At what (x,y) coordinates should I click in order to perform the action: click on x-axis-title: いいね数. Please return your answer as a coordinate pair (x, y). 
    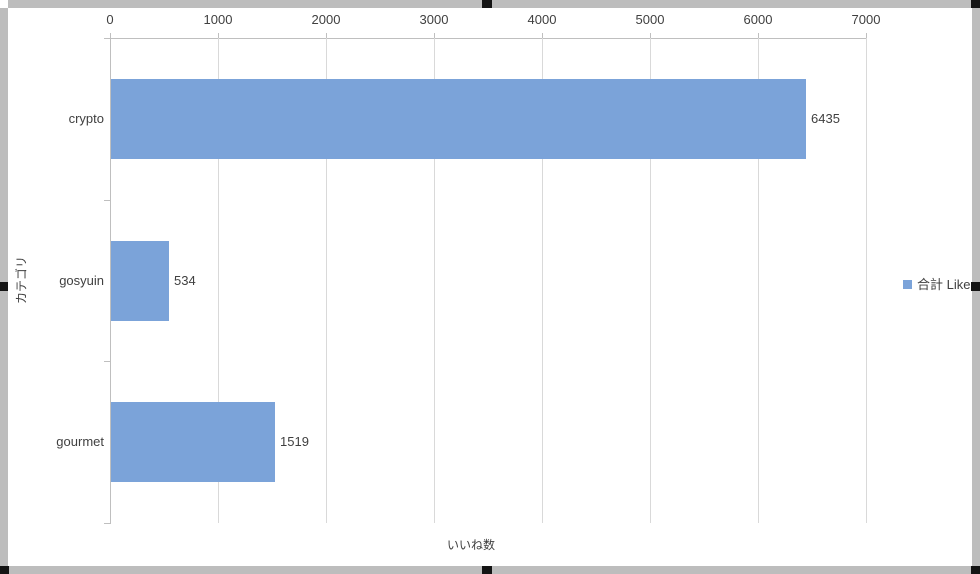
    Looking at the image, I should click on (470, 545).